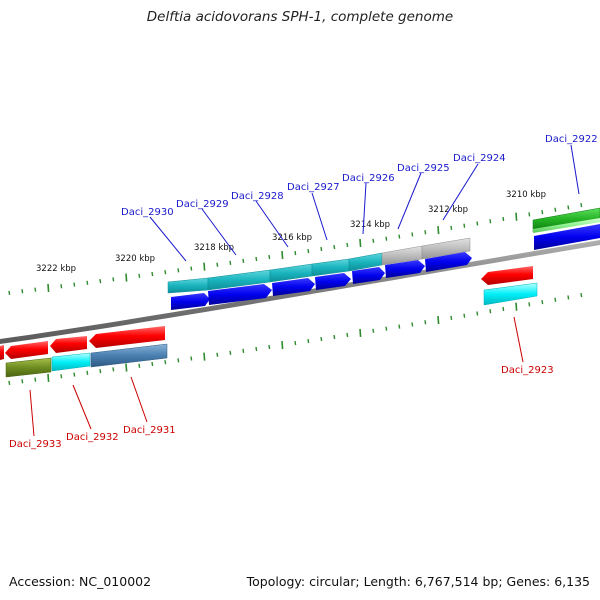  What do you see at coordinates (149, 430) in the screenshot?
I see `gene-label-daci-2931: Daci_2931` at bounding box center [149, 430].